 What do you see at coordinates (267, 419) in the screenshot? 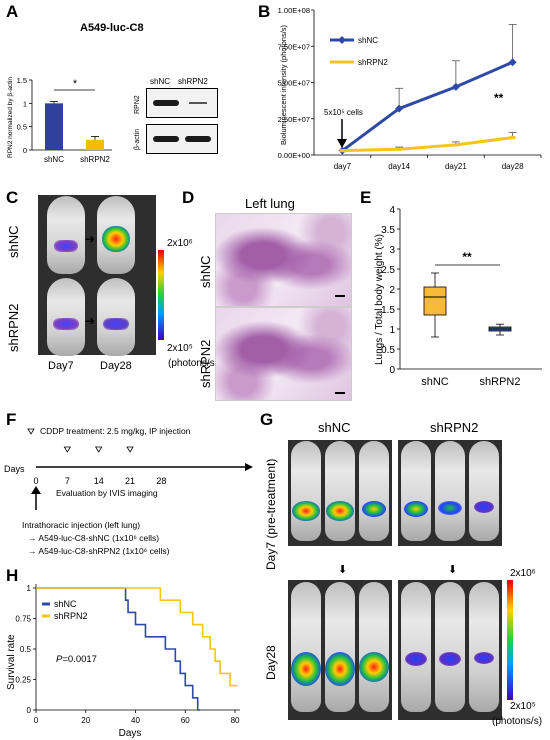
I see `panel-label-g: G` at bounding box center [267, 419].